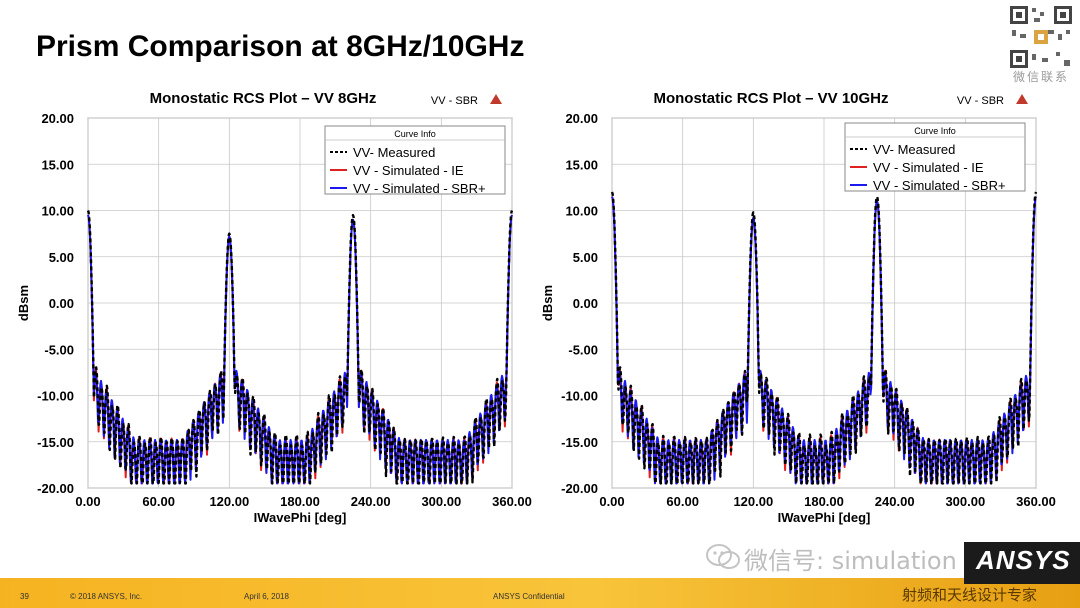 This screenshot has width=1080, height=608. I want to click on copyright: © 2018 ANSYS, Inc., so click(106, 596).